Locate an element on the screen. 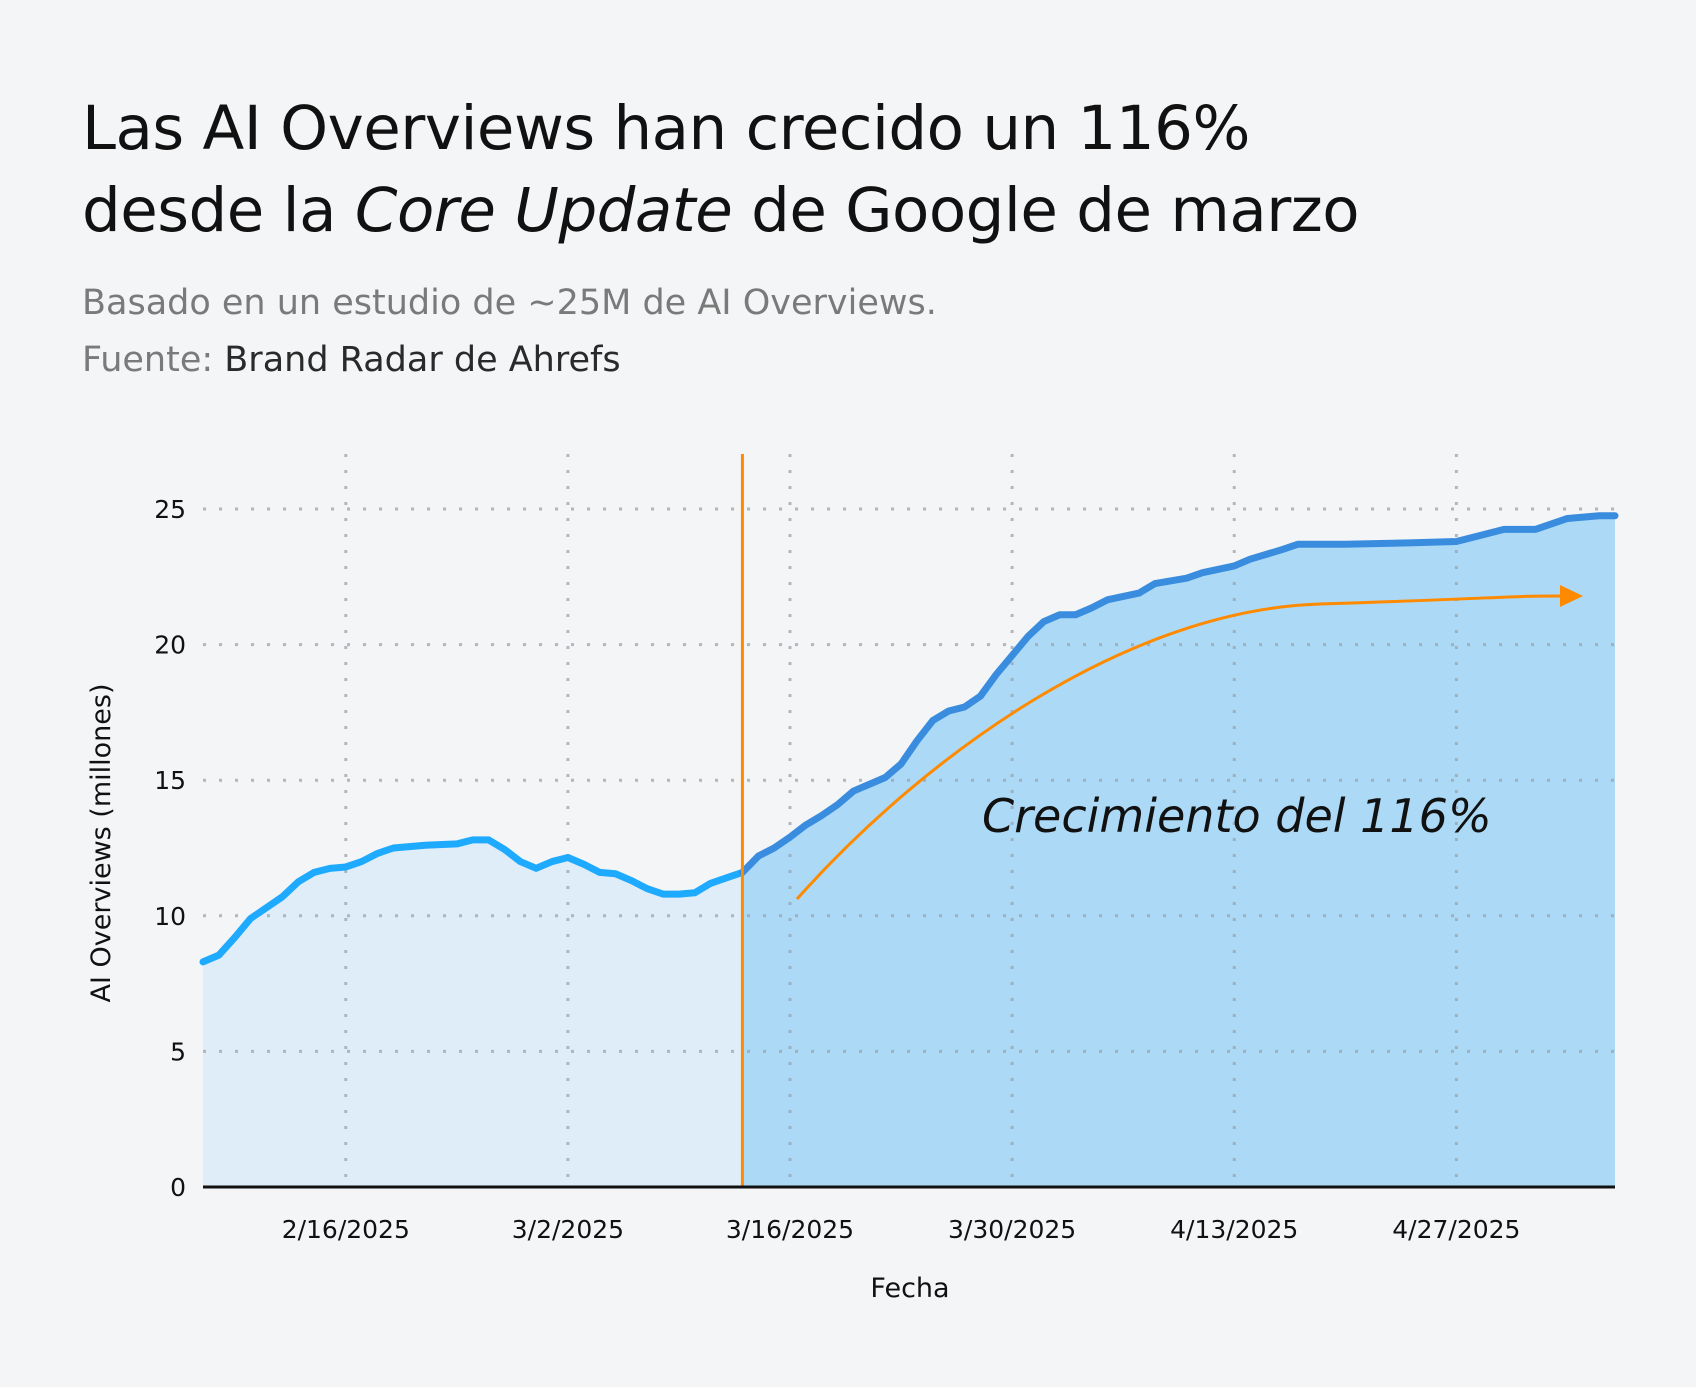 This screenshot has width=1696, height=1387. y-tick-label: 0 is located at coordinates (178, 1187).